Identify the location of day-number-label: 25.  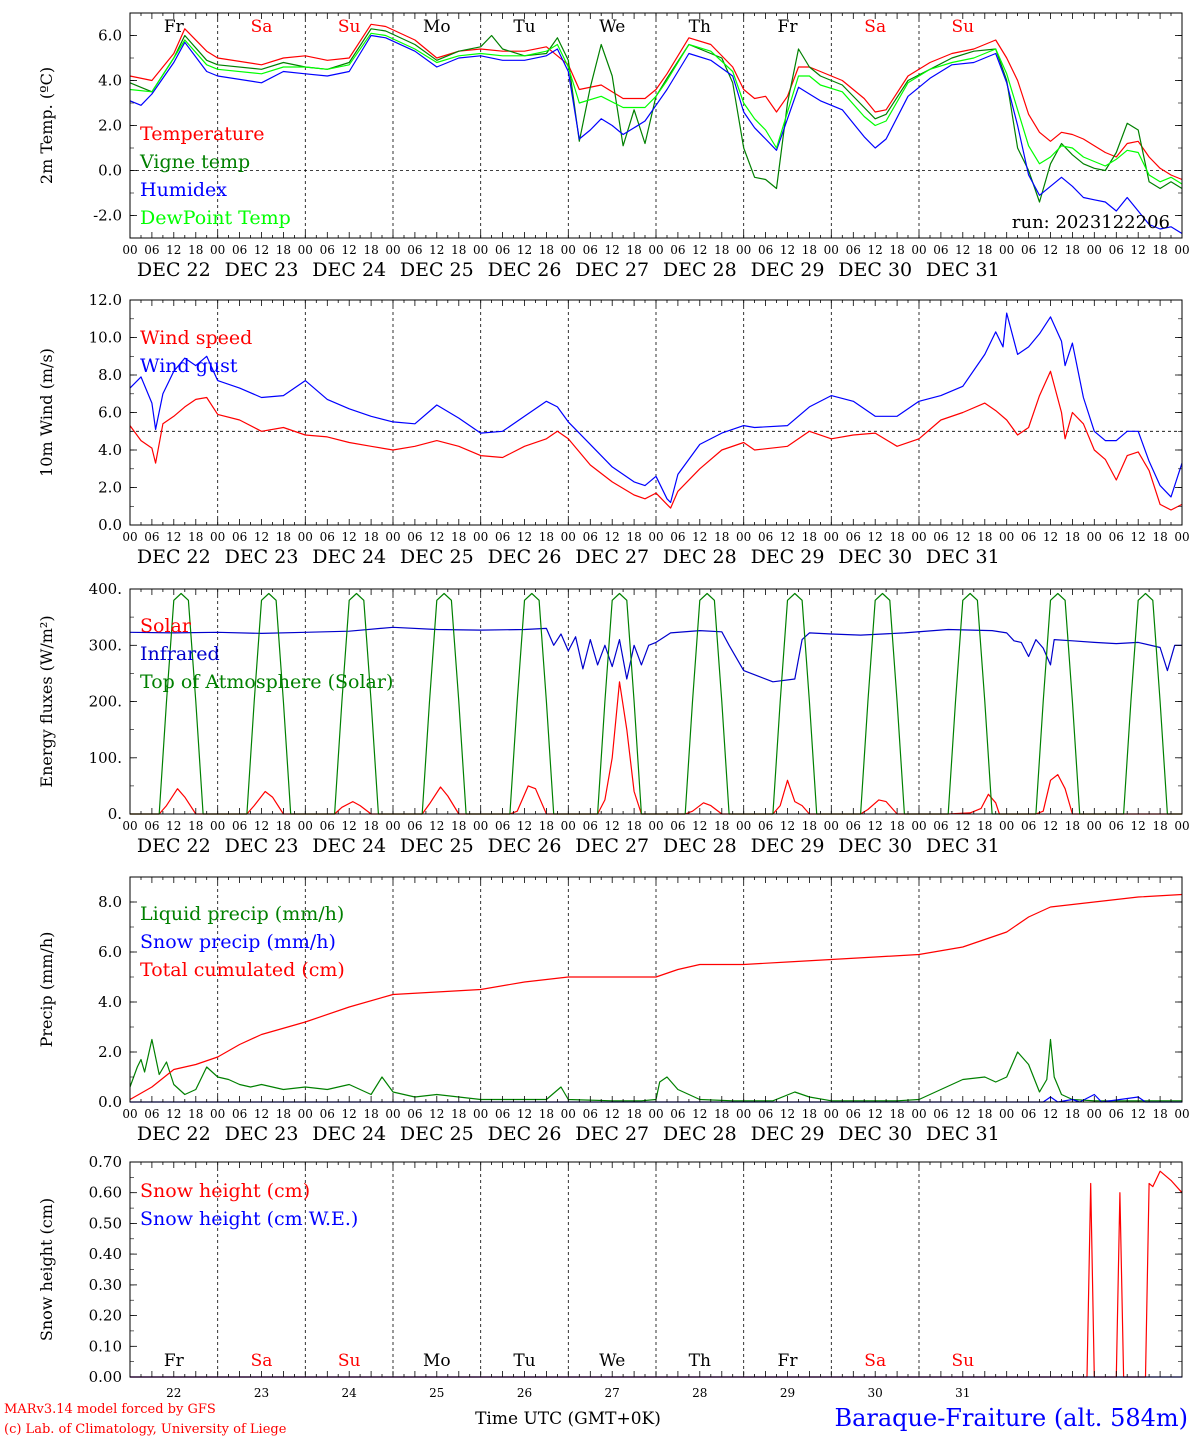
(436, 1393).